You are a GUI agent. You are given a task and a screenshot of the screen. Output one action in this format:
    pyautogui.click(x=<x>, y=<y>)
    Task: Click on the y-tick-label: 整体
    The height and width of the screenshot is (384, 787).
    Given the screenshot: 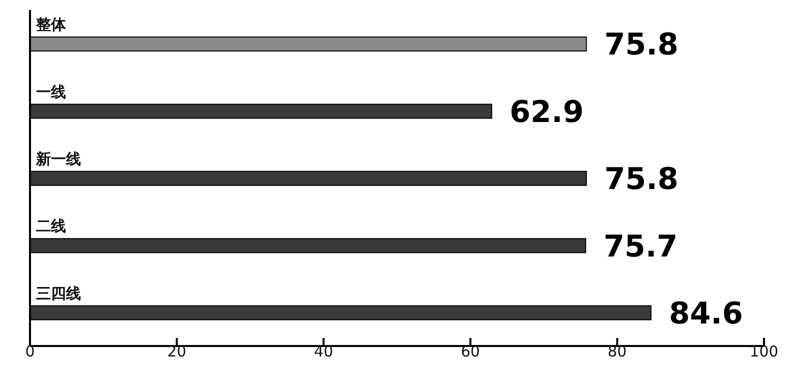 What is the action you would take?
    pyautogui.click(x=51, y=25)
    